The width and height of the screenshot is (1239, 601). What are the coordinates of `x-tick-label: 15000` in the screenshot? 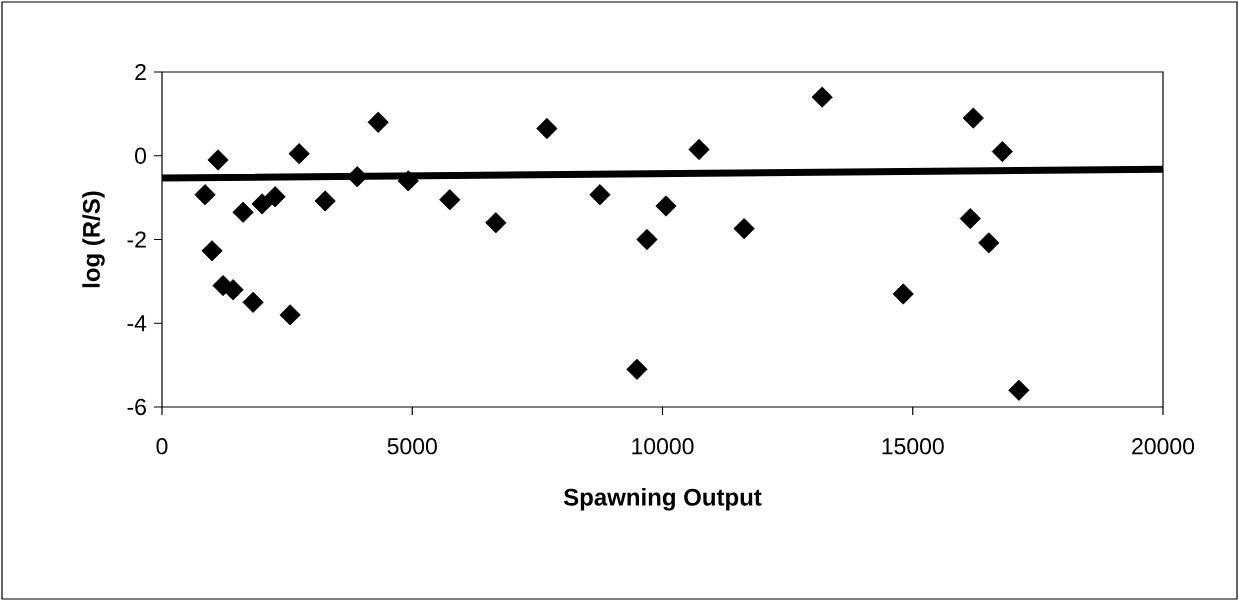 It's located at (913, 446).